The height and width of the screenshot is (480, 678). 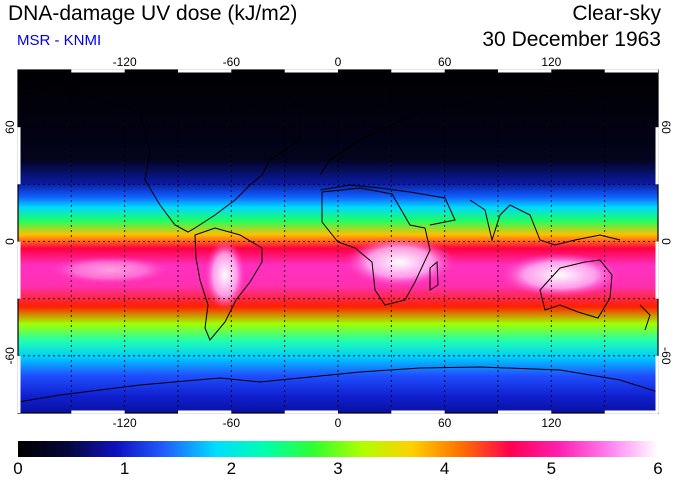 I want to click on lat-label-left: -60, so click(x=10, y=356).